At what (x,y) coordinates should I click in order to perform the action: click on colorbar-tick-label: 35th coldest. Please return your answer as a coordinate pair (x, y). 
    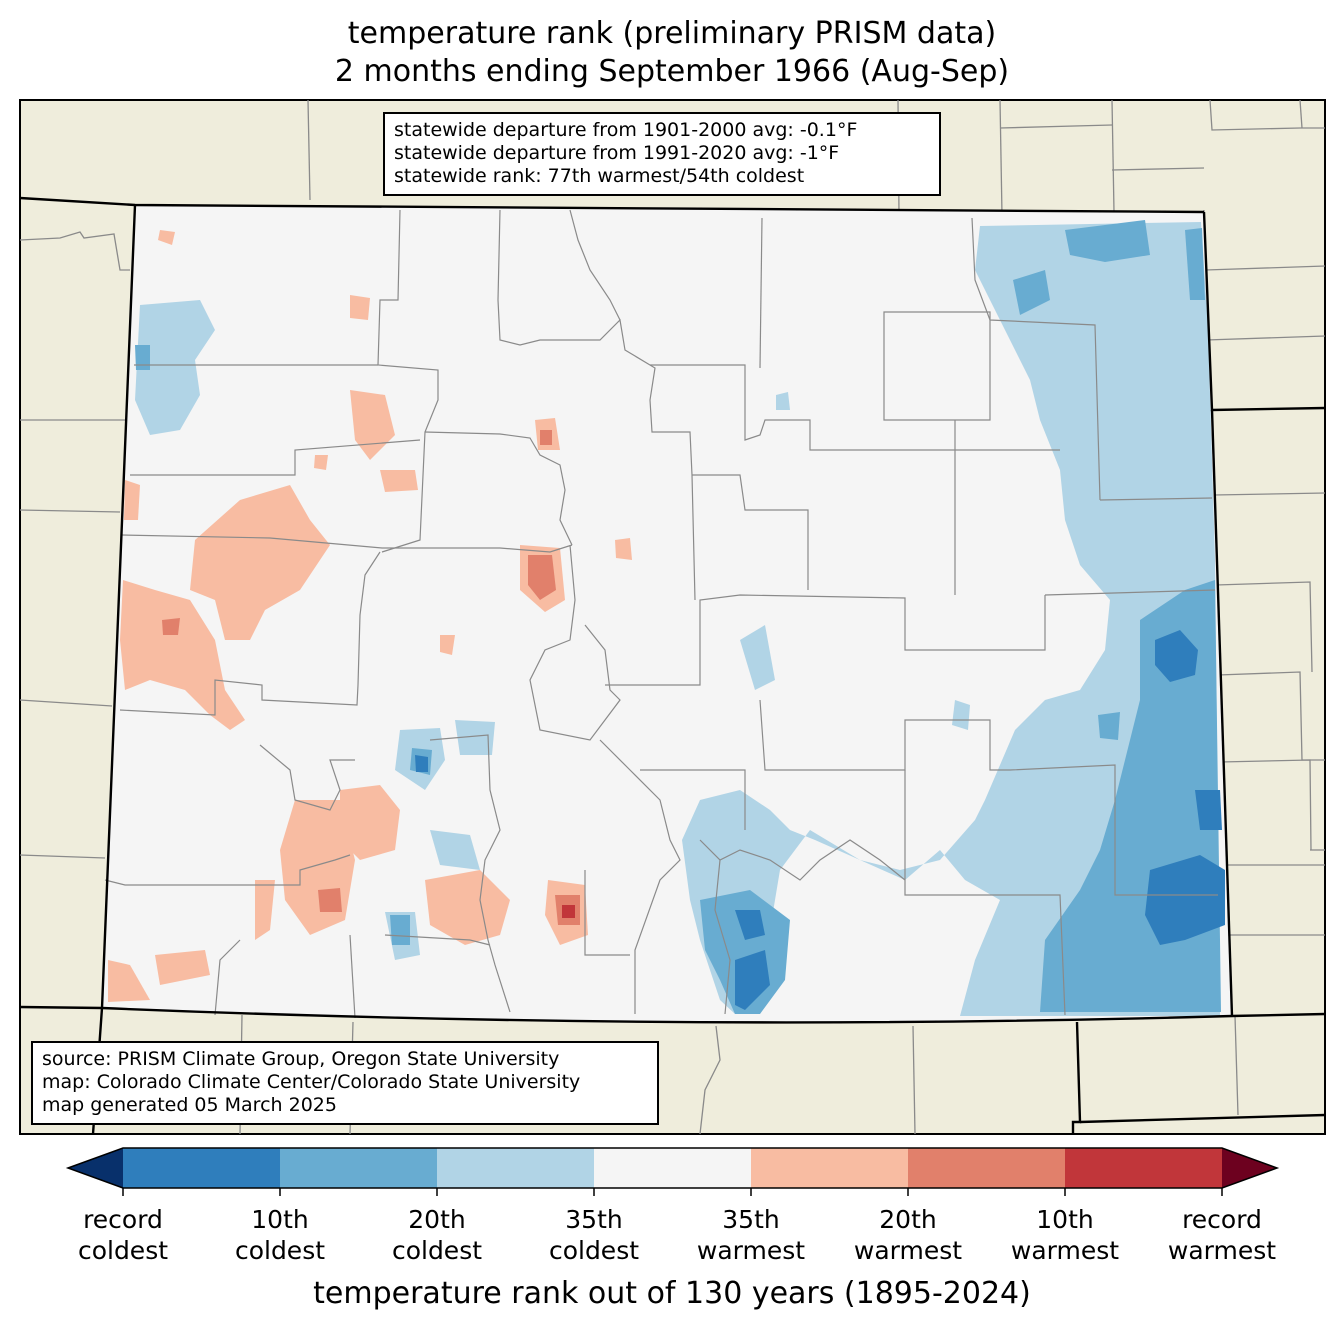
    Looking at the image, I should click on (594, 1235).